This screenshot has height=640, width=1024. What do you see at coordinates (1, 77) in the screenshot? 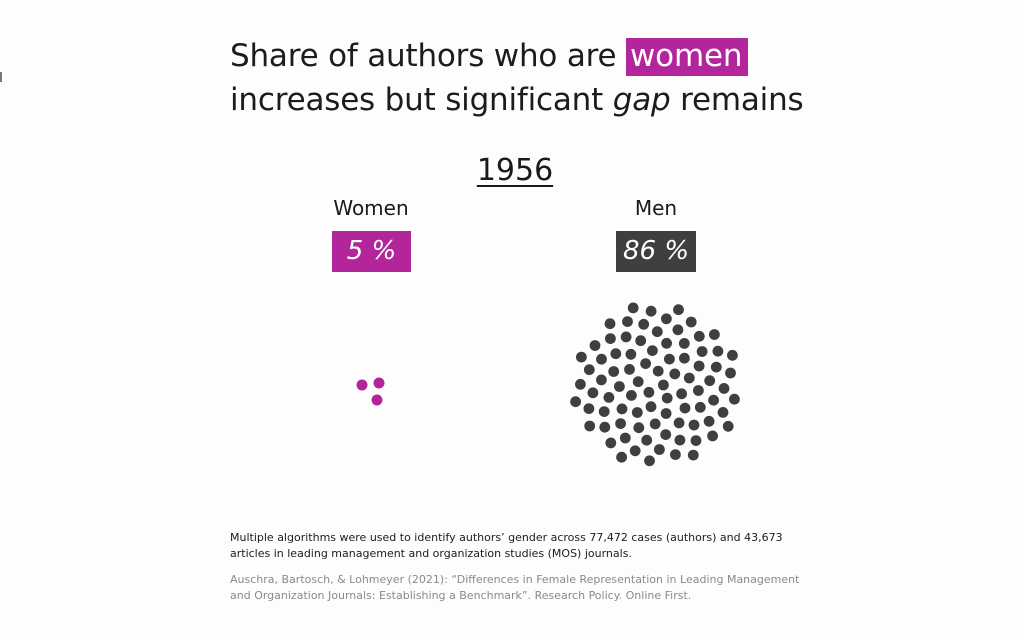
I see `edge-marker` at bounding box center [1, 77].